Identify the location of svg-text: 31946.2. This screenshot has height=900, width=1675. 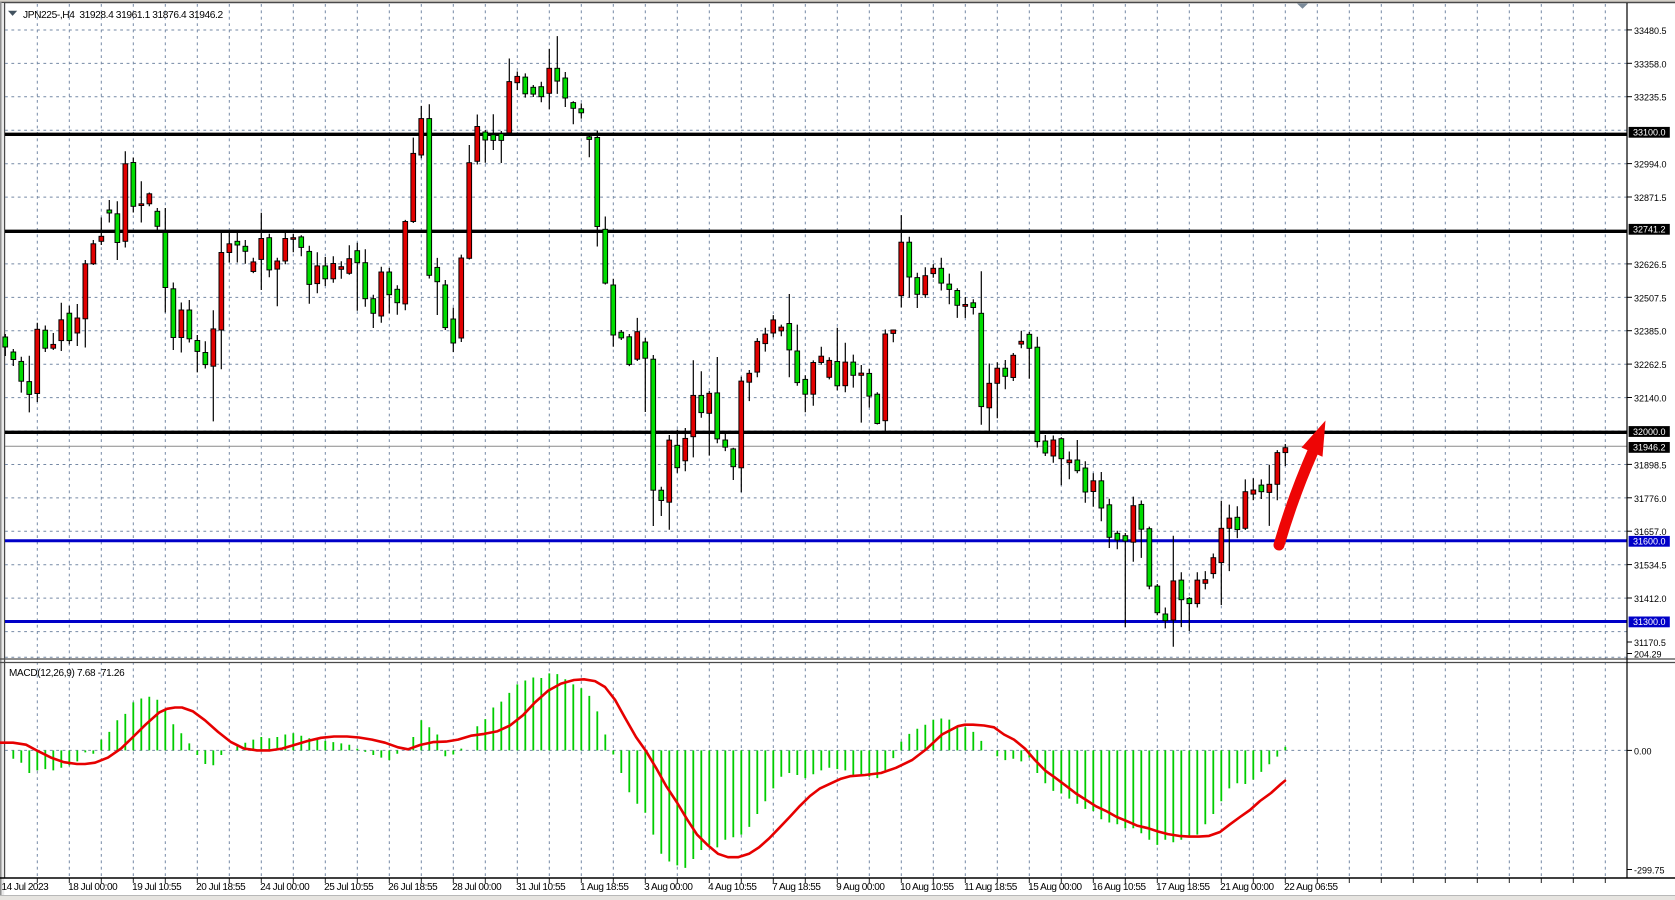
(1649, 448).